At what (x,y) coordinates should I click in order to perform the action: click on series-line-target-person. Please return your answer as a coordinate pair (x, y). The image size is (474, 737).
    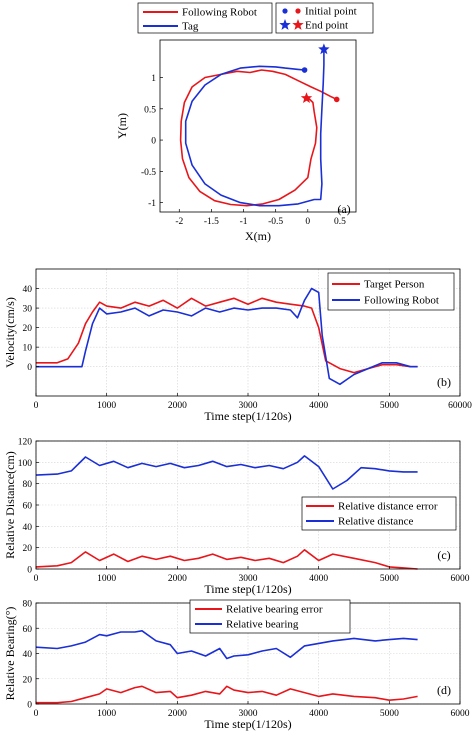
    Looking at the image, I should click on (227, 335).